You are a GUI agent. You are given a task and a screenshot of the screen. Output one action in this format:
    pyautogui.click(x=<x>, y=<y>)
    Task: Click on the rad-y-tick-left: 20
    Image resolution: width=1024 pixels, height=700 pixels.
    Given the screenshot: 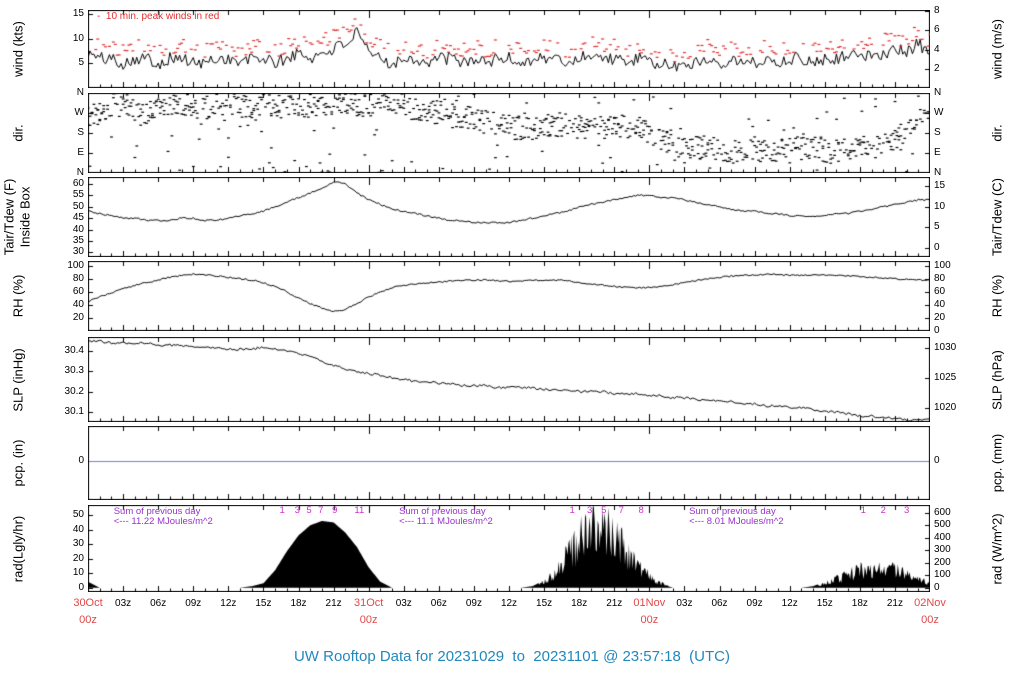 What is the action you would take?
    pyautogui.click(x=78, y=558)
    